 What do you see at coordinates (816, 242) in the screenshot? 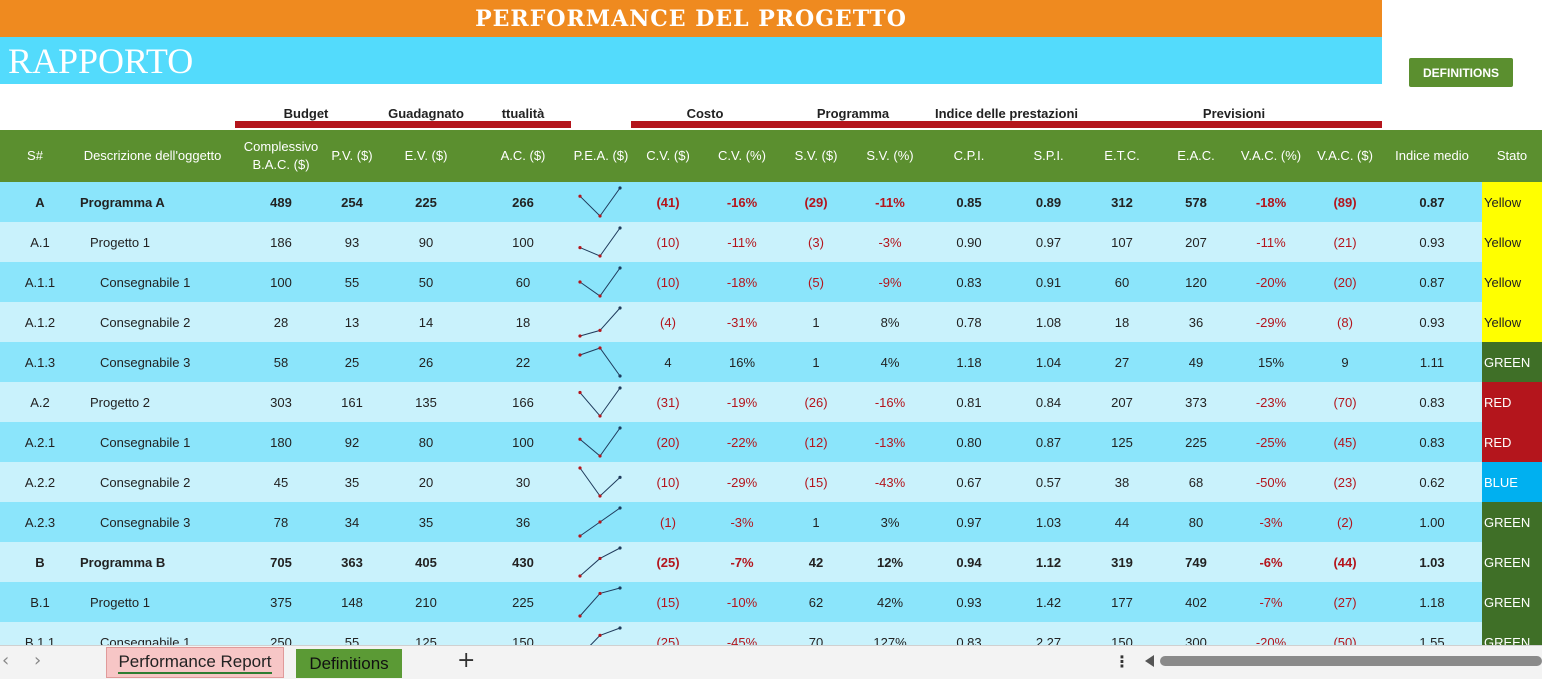
I see `cell-sv: (3)` at bounding box center [816, 242].